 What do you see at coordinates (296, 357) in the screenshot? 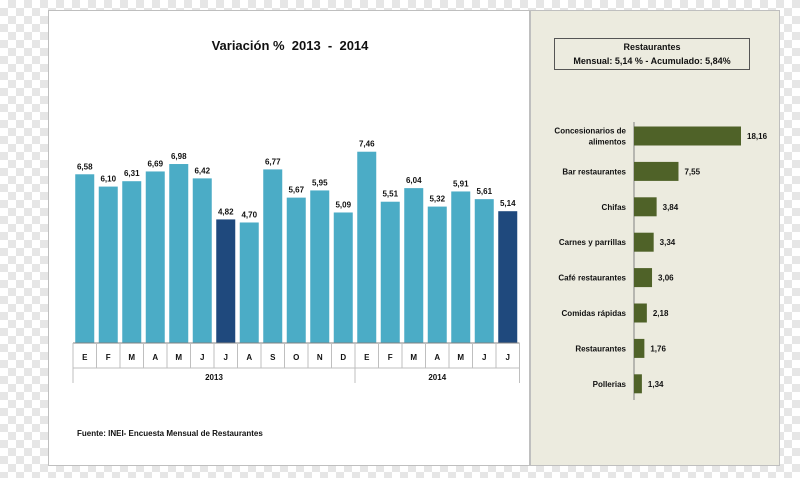
I see `month-tick-label: O` at bounding box center [296, 357].